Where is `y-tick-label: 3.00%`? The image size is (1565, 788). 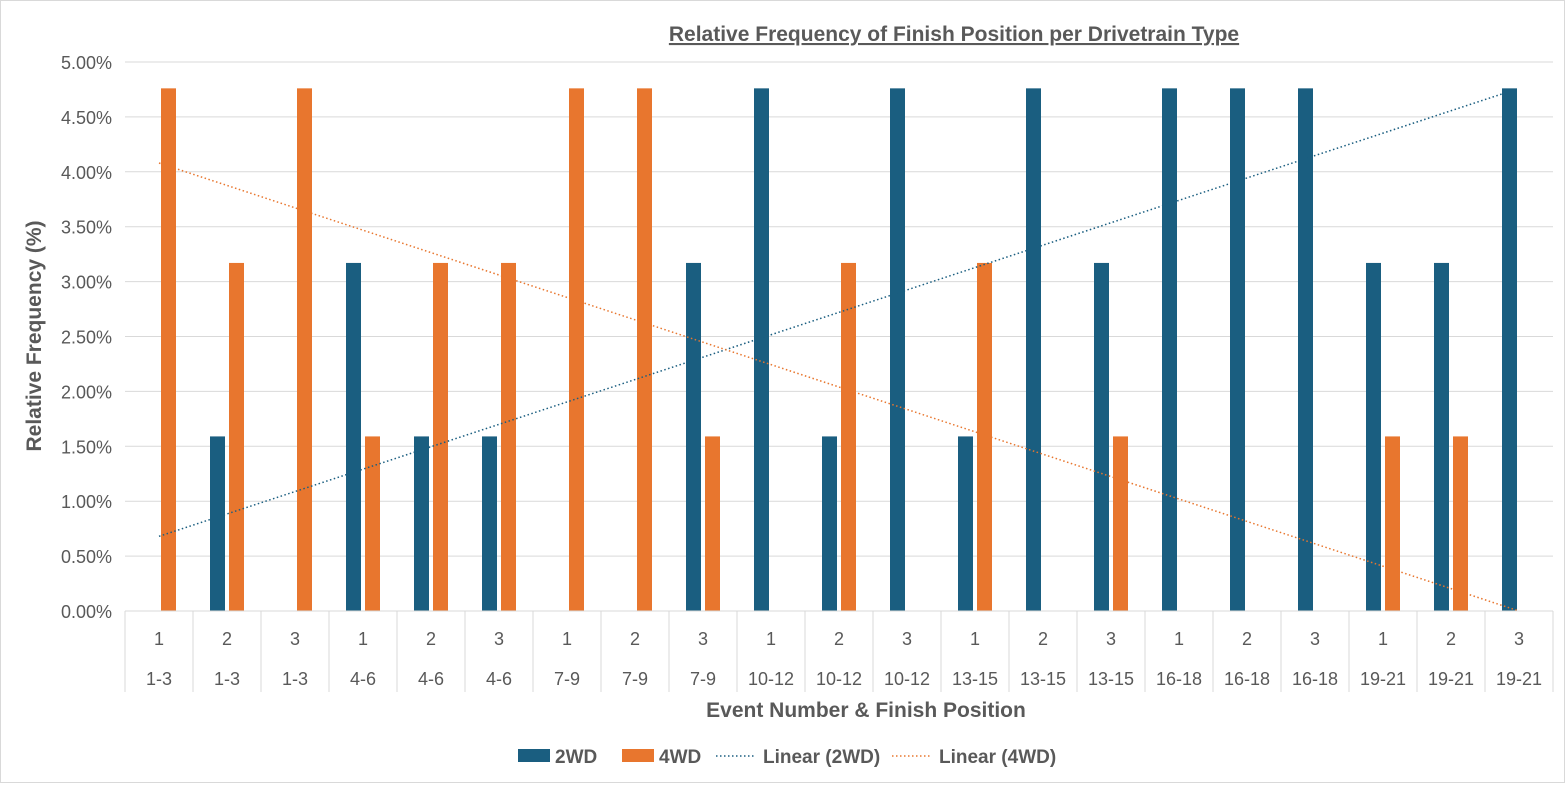 y-tick-label: 3.00% is located at coordinates (86, 283).